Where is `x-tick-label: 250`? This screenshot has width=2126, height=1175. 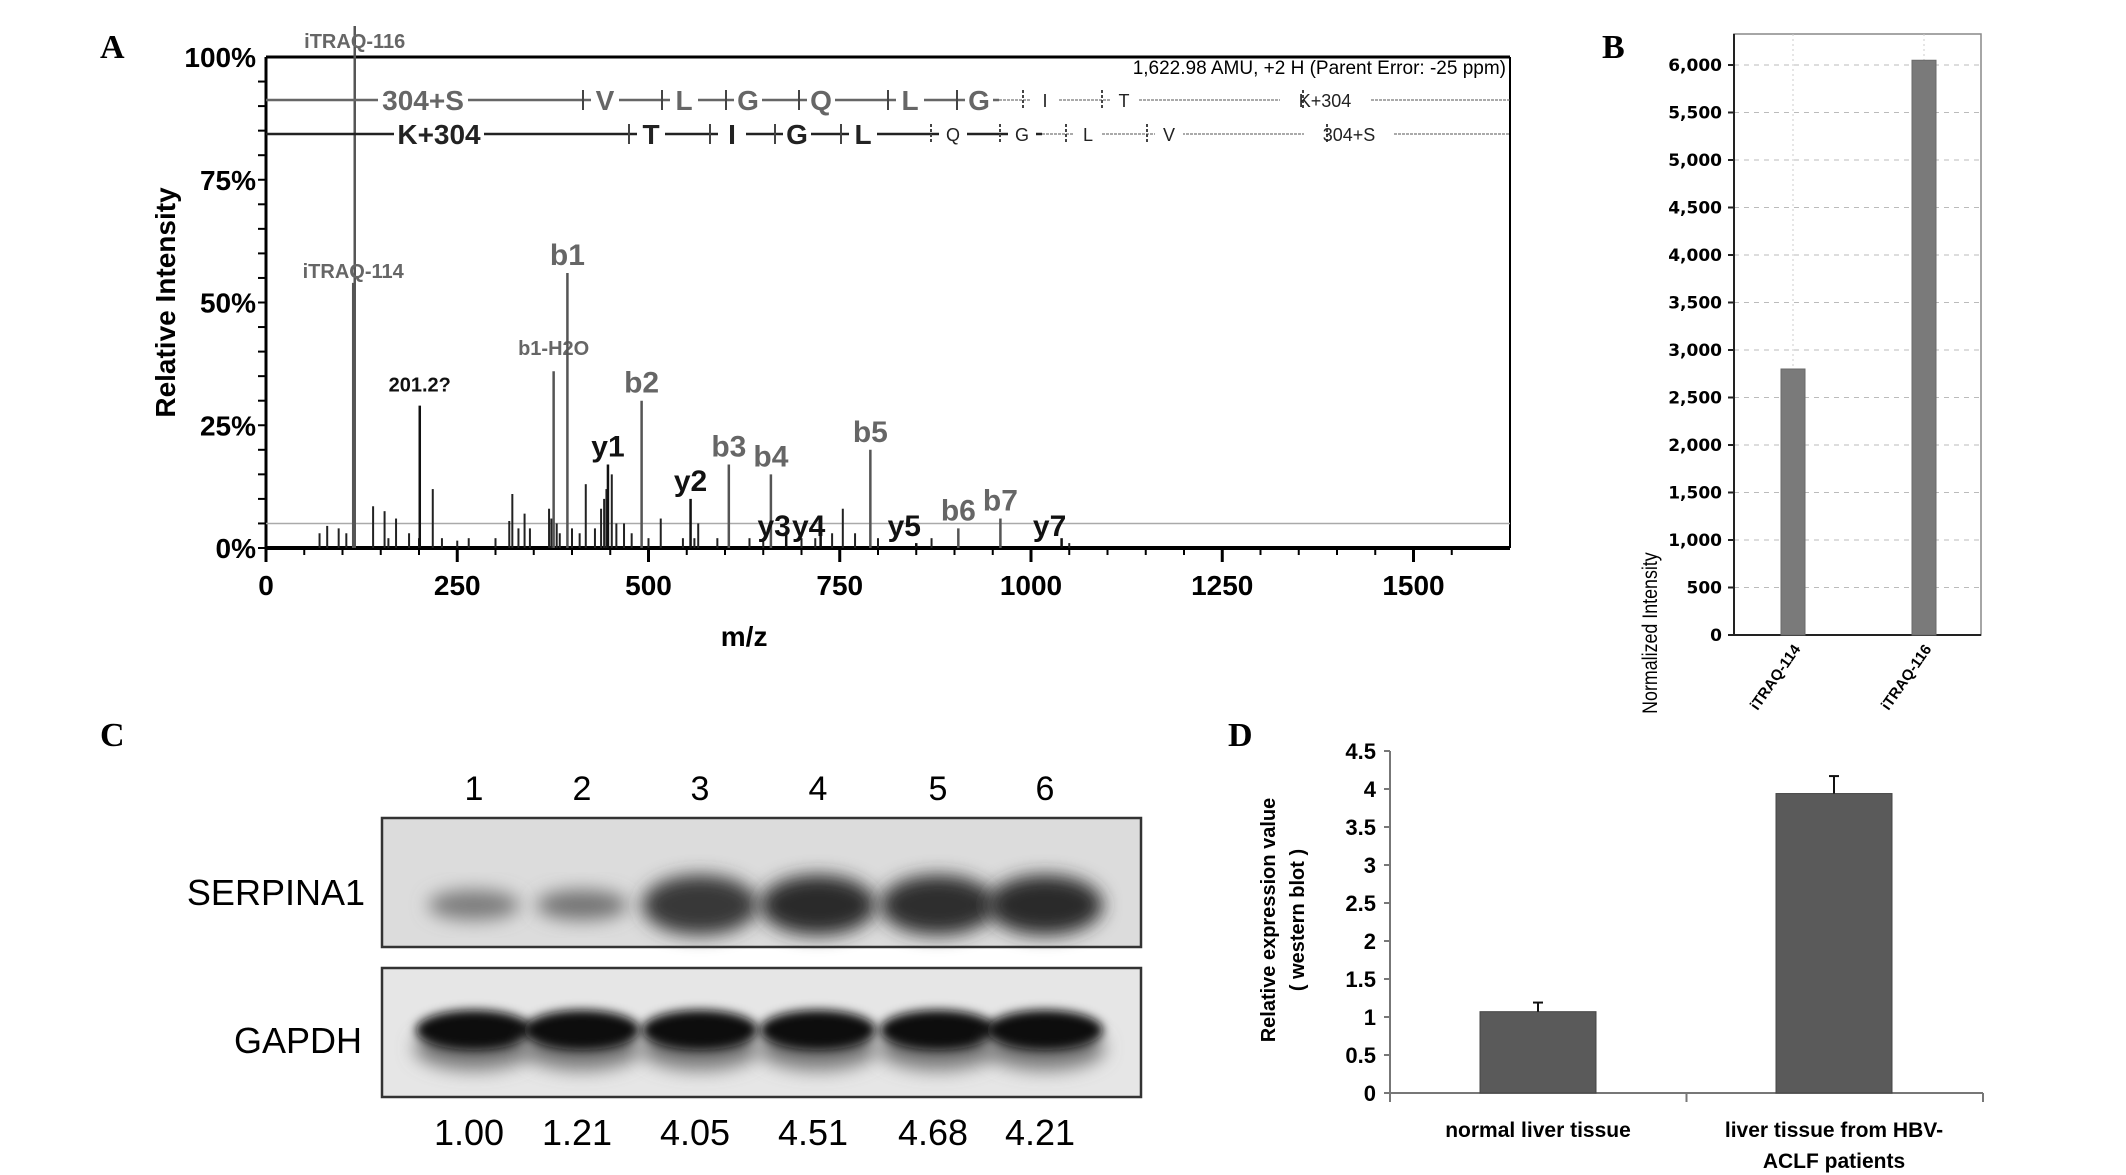 x-tick-label: 250 is located at coordinates (457, 585).